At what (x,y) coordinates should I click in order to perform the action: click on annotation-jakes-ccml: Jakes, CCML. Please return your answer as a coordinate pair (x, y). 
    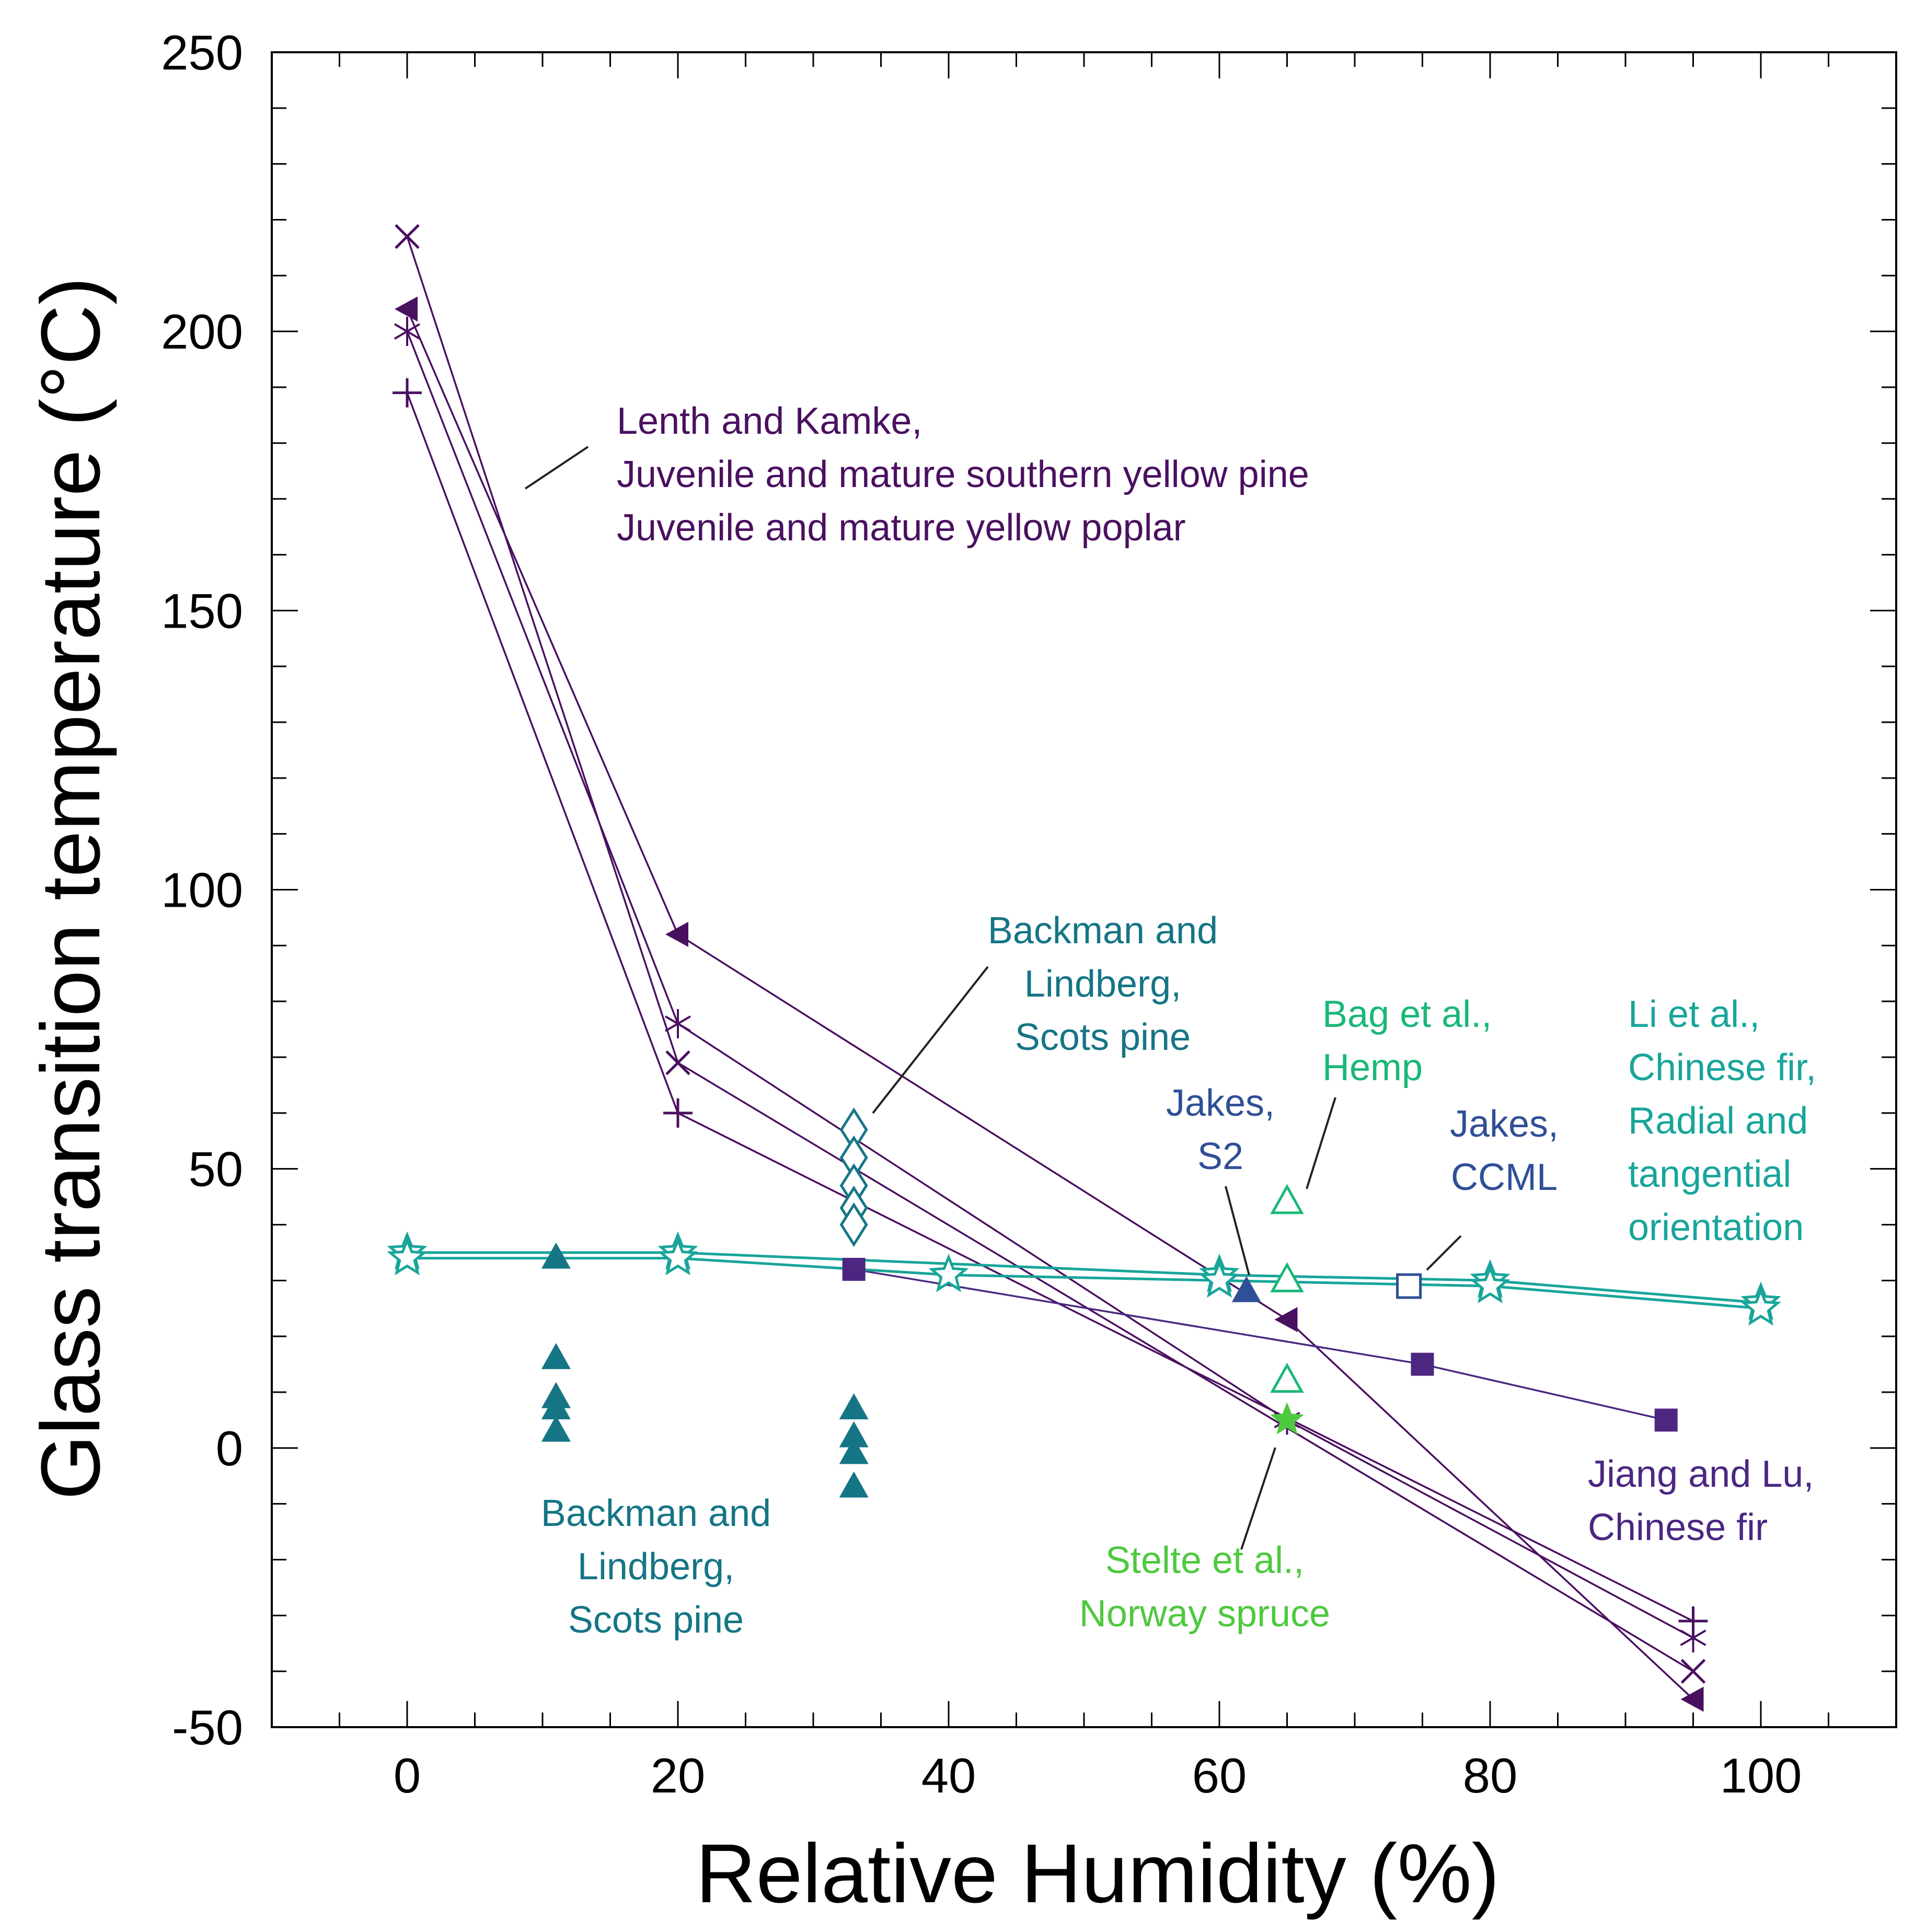
    Looking at the image, I should click on (1504, 1150).